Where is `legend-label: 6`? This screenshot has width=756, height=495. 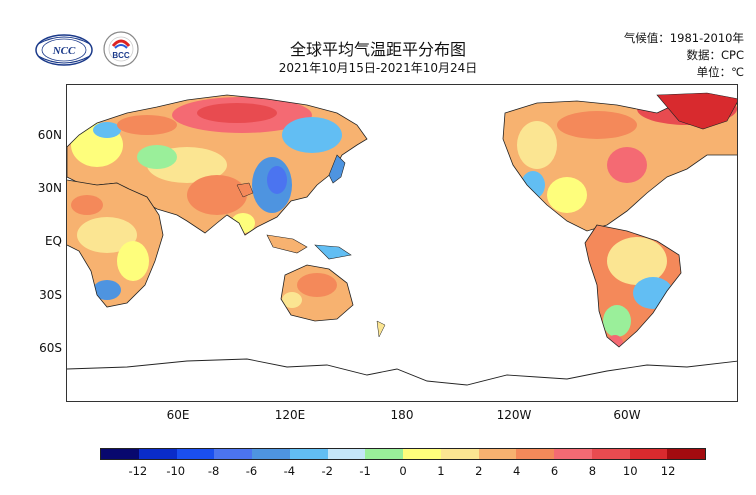
legend-label: 6 is located at coordinates (554, 471).